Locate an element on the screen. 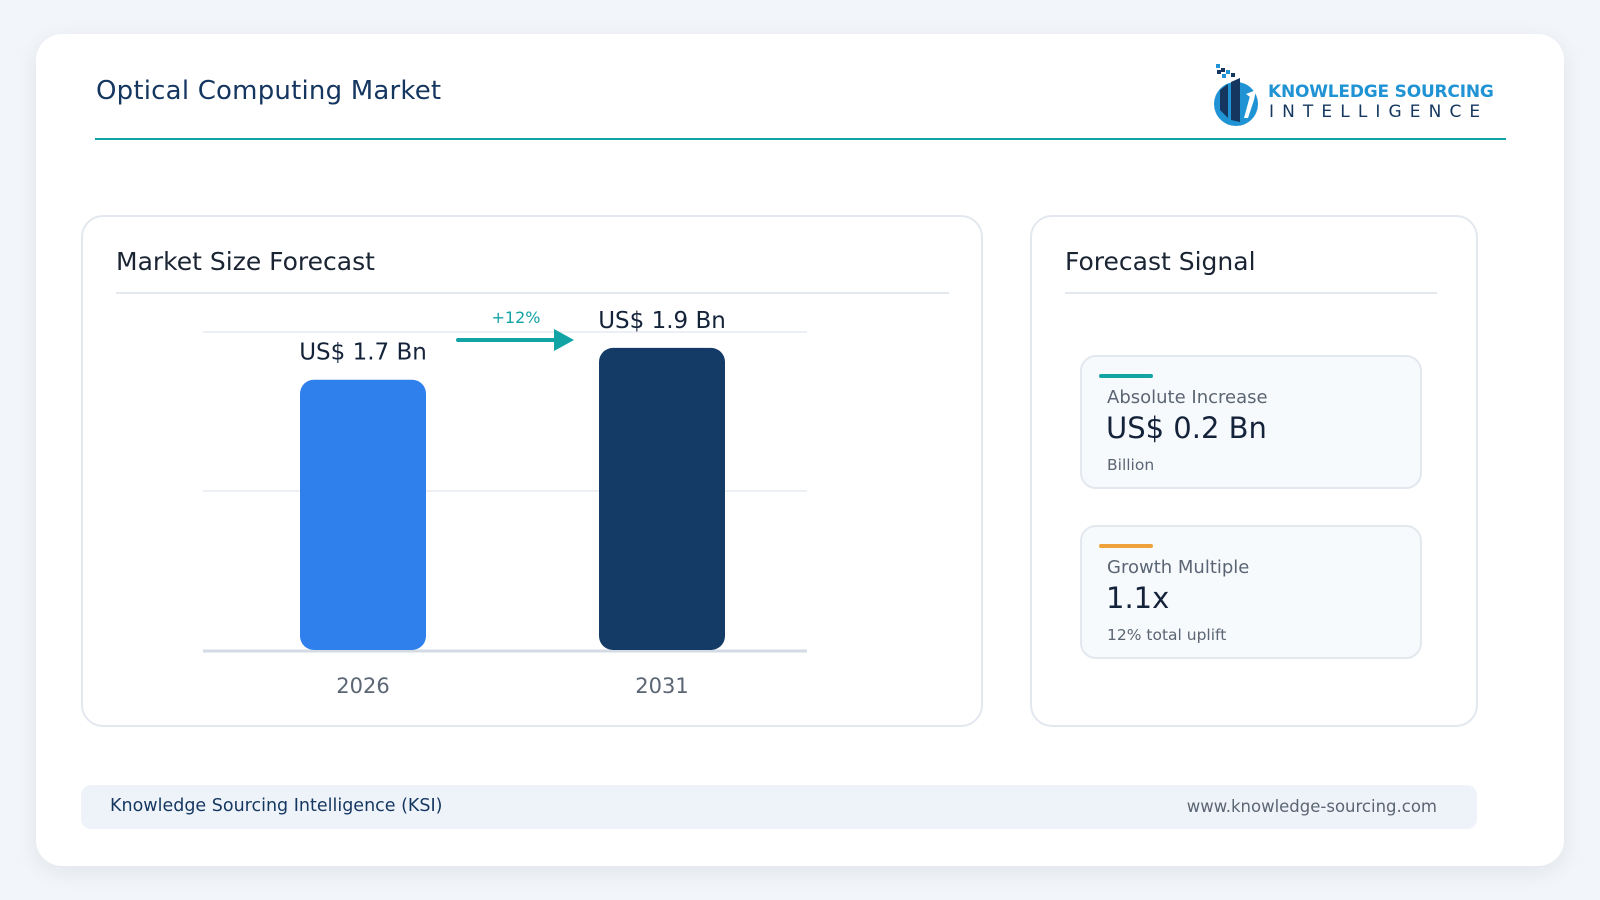 Image resolution: width=1600 pixels, height=900 pixels. footer-website-link: www.knowledge-sourcing.com is located at coordinates (1311, 806).